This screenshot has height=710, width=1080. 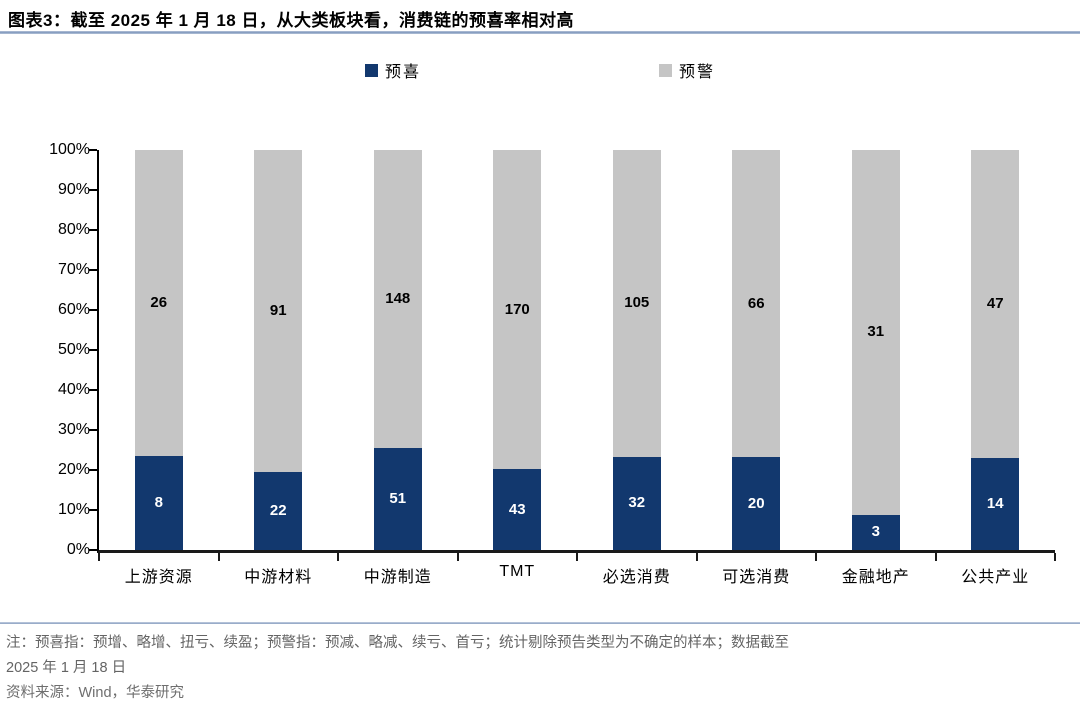 I want to click on bar-value-positive: 8, so click(x=158, y=502).